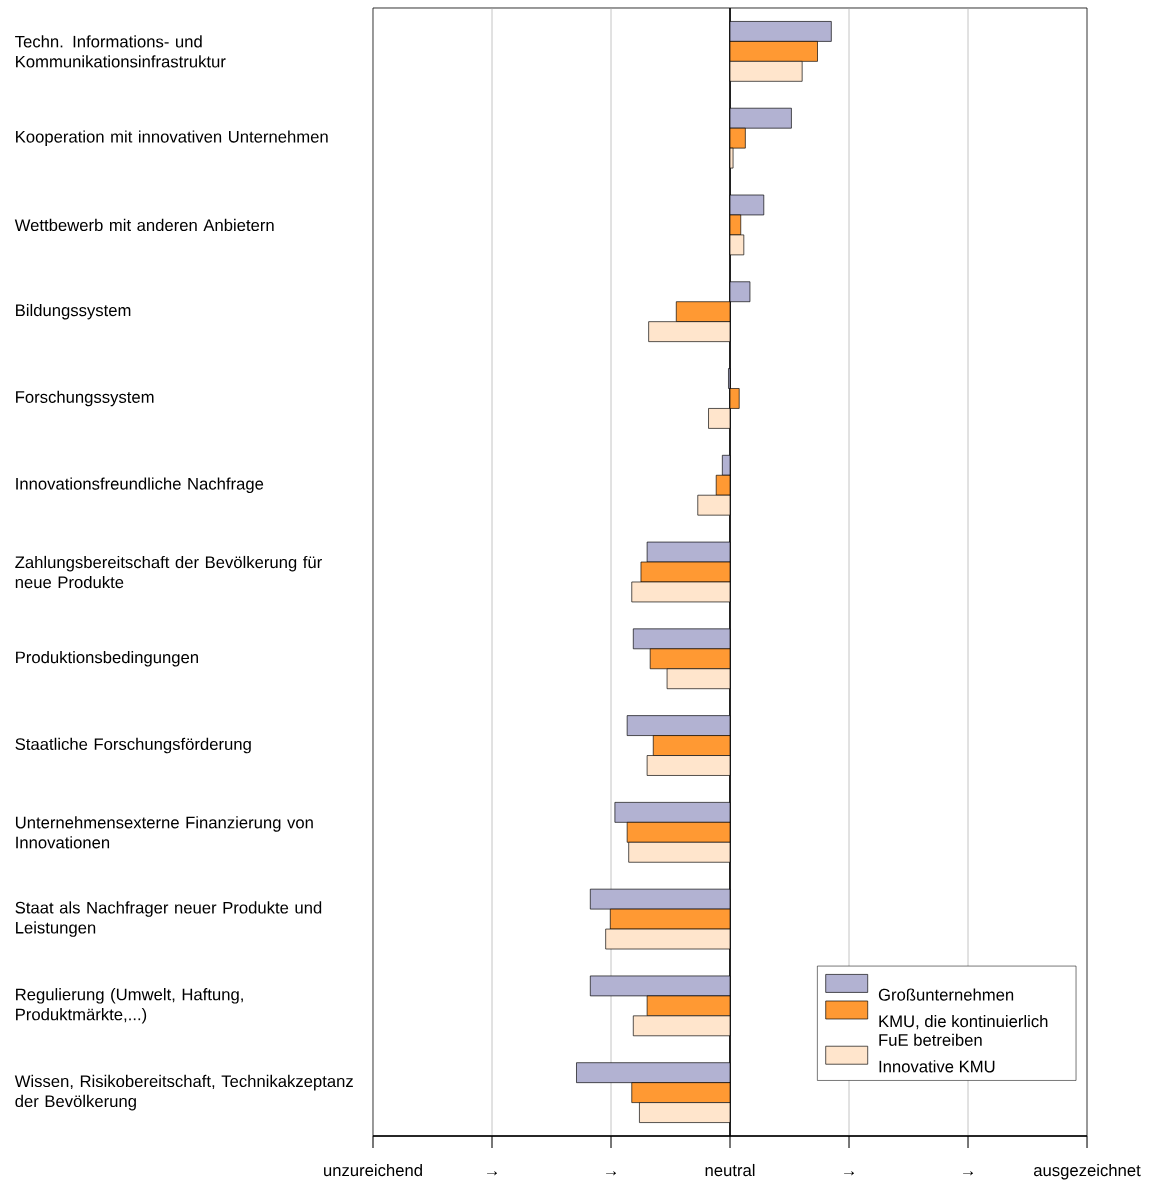 The height and width of the screenshot is (1184, 1156). Describe the element at coordinates (937, 1066) in the screenshot. I see `legend-label: Innovative KMU` at that location.